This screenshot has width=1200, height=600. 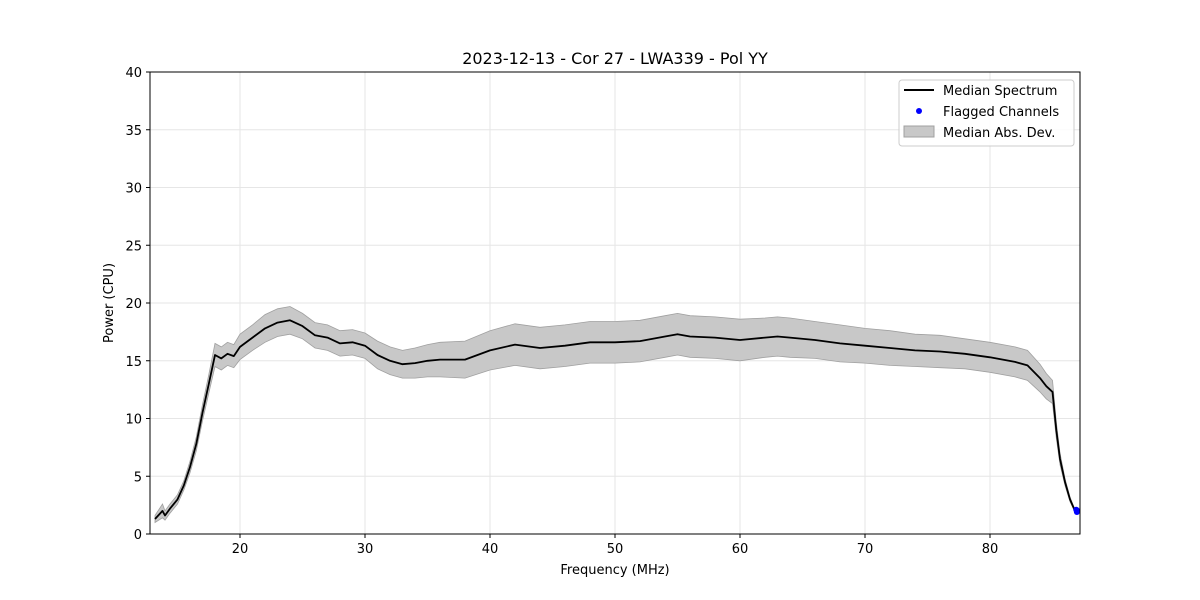 I want to click on legend-band-swatch, so click(x=919, y=131).